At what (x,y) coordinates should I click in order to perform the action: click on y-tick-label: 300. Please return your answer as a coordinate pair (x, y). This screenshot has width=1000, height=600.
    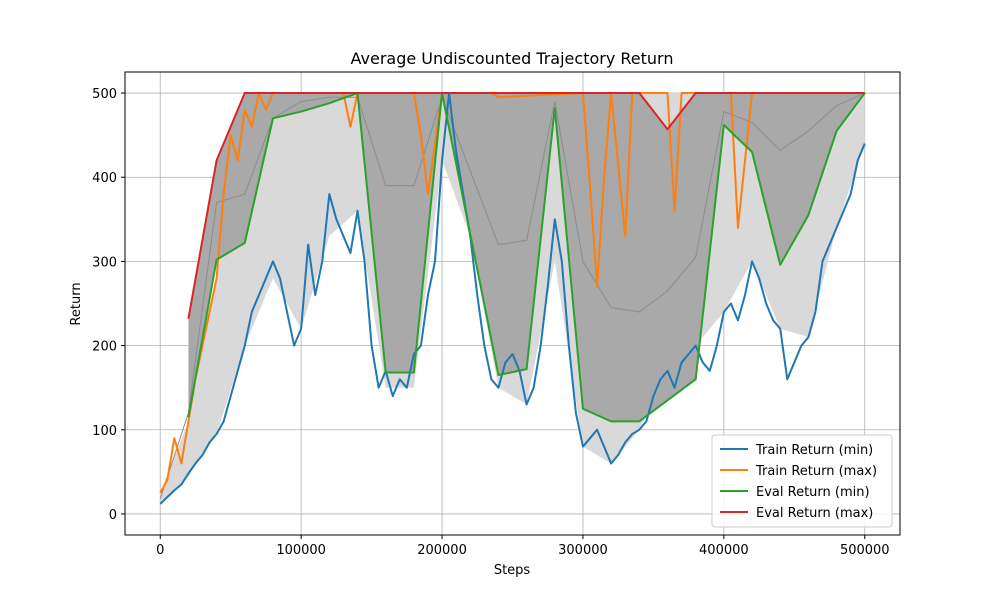
    Looking at the image, I should click on (104, 262).